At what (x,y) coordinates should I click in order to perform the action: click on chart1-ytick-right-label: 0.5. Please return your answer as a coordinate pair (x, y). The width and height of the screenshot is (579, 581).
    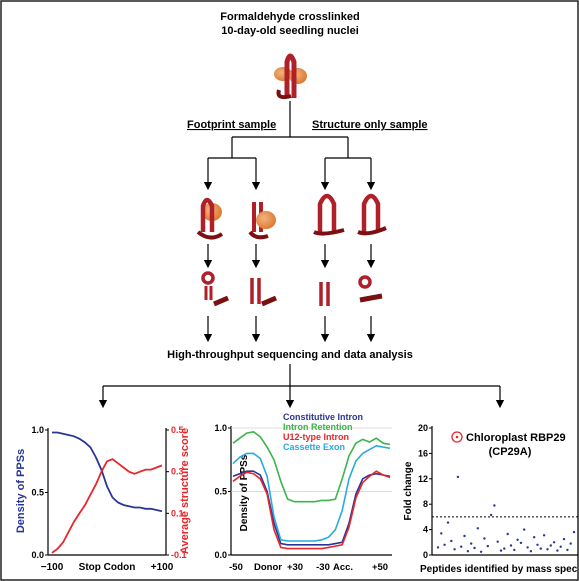
    Looking at the image, I should click on (177, 430).